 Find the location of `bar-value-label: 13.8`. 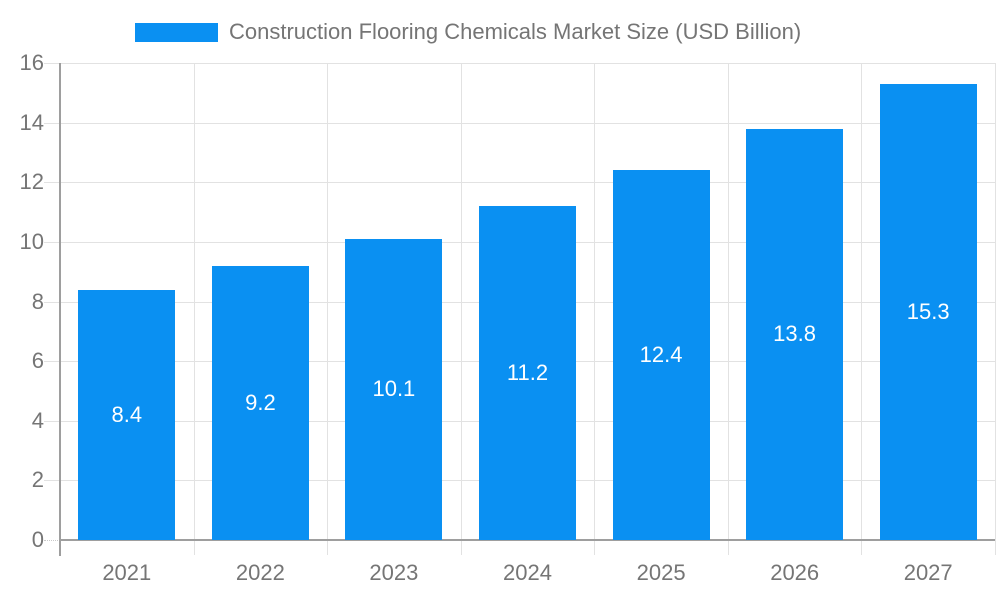

bar-value-label: 13.8 is located at coordinates (794, 334).